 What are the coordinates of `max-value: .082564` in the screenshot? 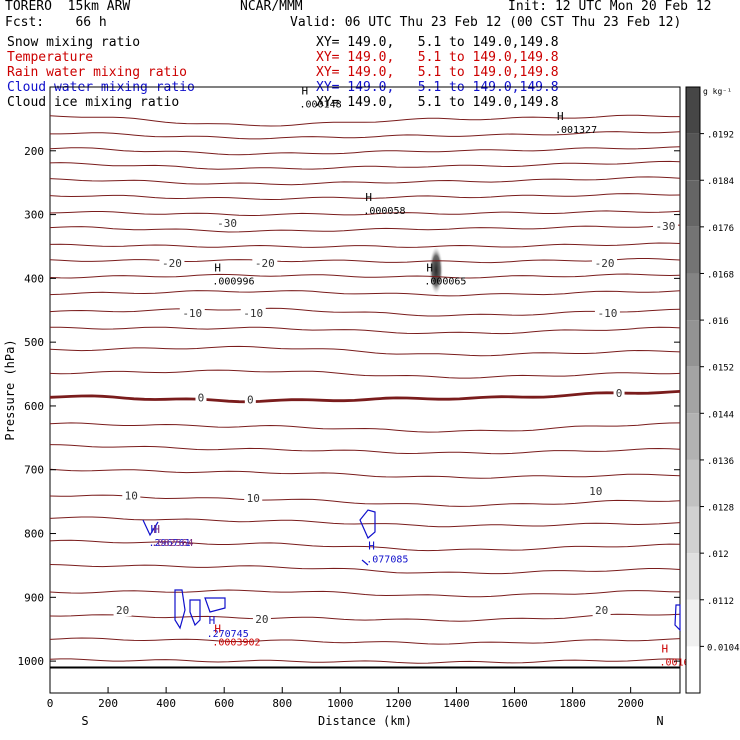 It's located at (172, 543).